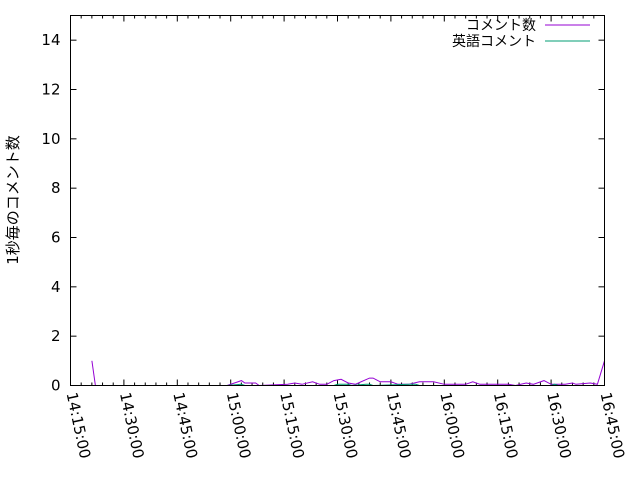 This screenshot has height=480, width=640. Describe the element at coordinates (494, 41) in the screenshot. I see `legend-label: 英語コメント` at that location.